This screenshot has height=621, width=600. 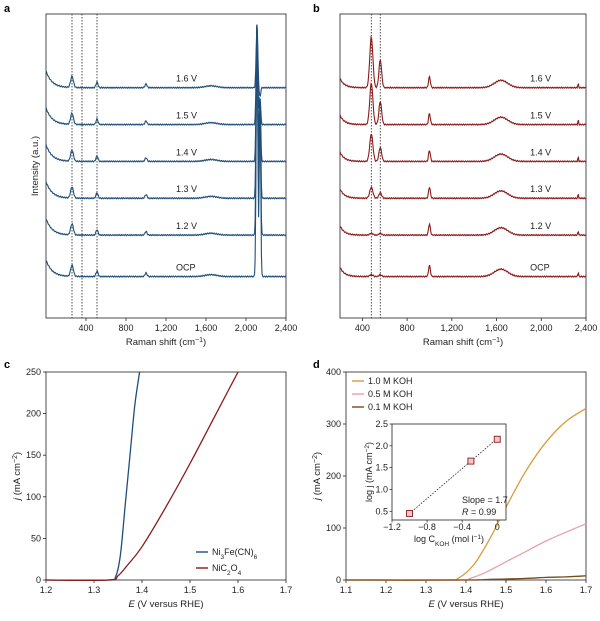 What do you see at coordinates (227, 570) in the screenshot?
I see `legend-label: NiC2O4` at bounding box center [227, 570].